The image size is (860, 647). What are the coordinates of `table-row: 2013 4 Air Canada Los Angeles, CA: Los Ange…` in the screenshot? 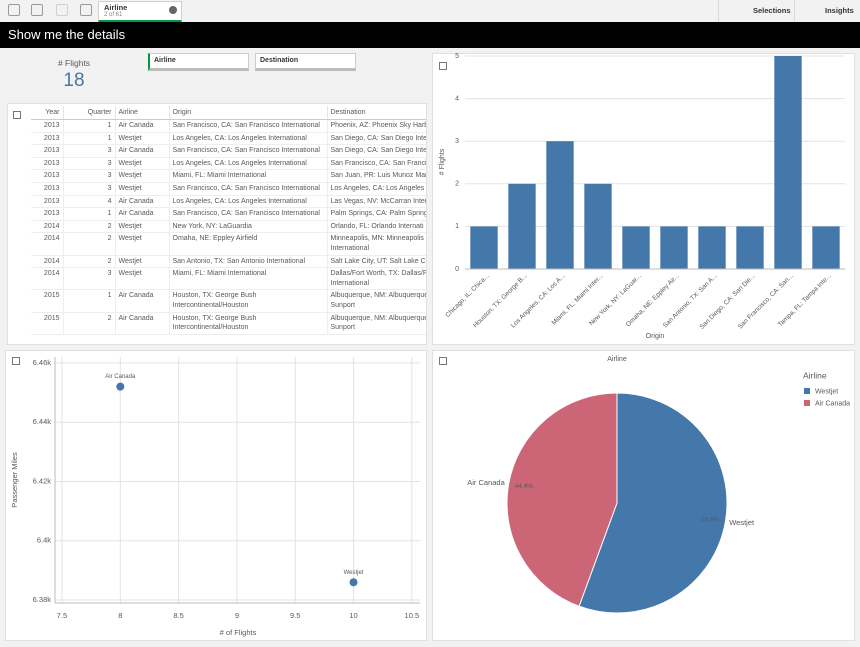 It's located at (228, 202).